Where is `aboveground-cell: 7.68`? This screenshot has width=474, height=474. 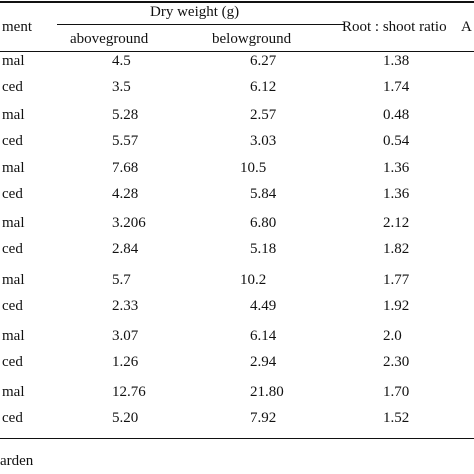 aboveground-cell: 7.68 is located at coordinates (125, 168).